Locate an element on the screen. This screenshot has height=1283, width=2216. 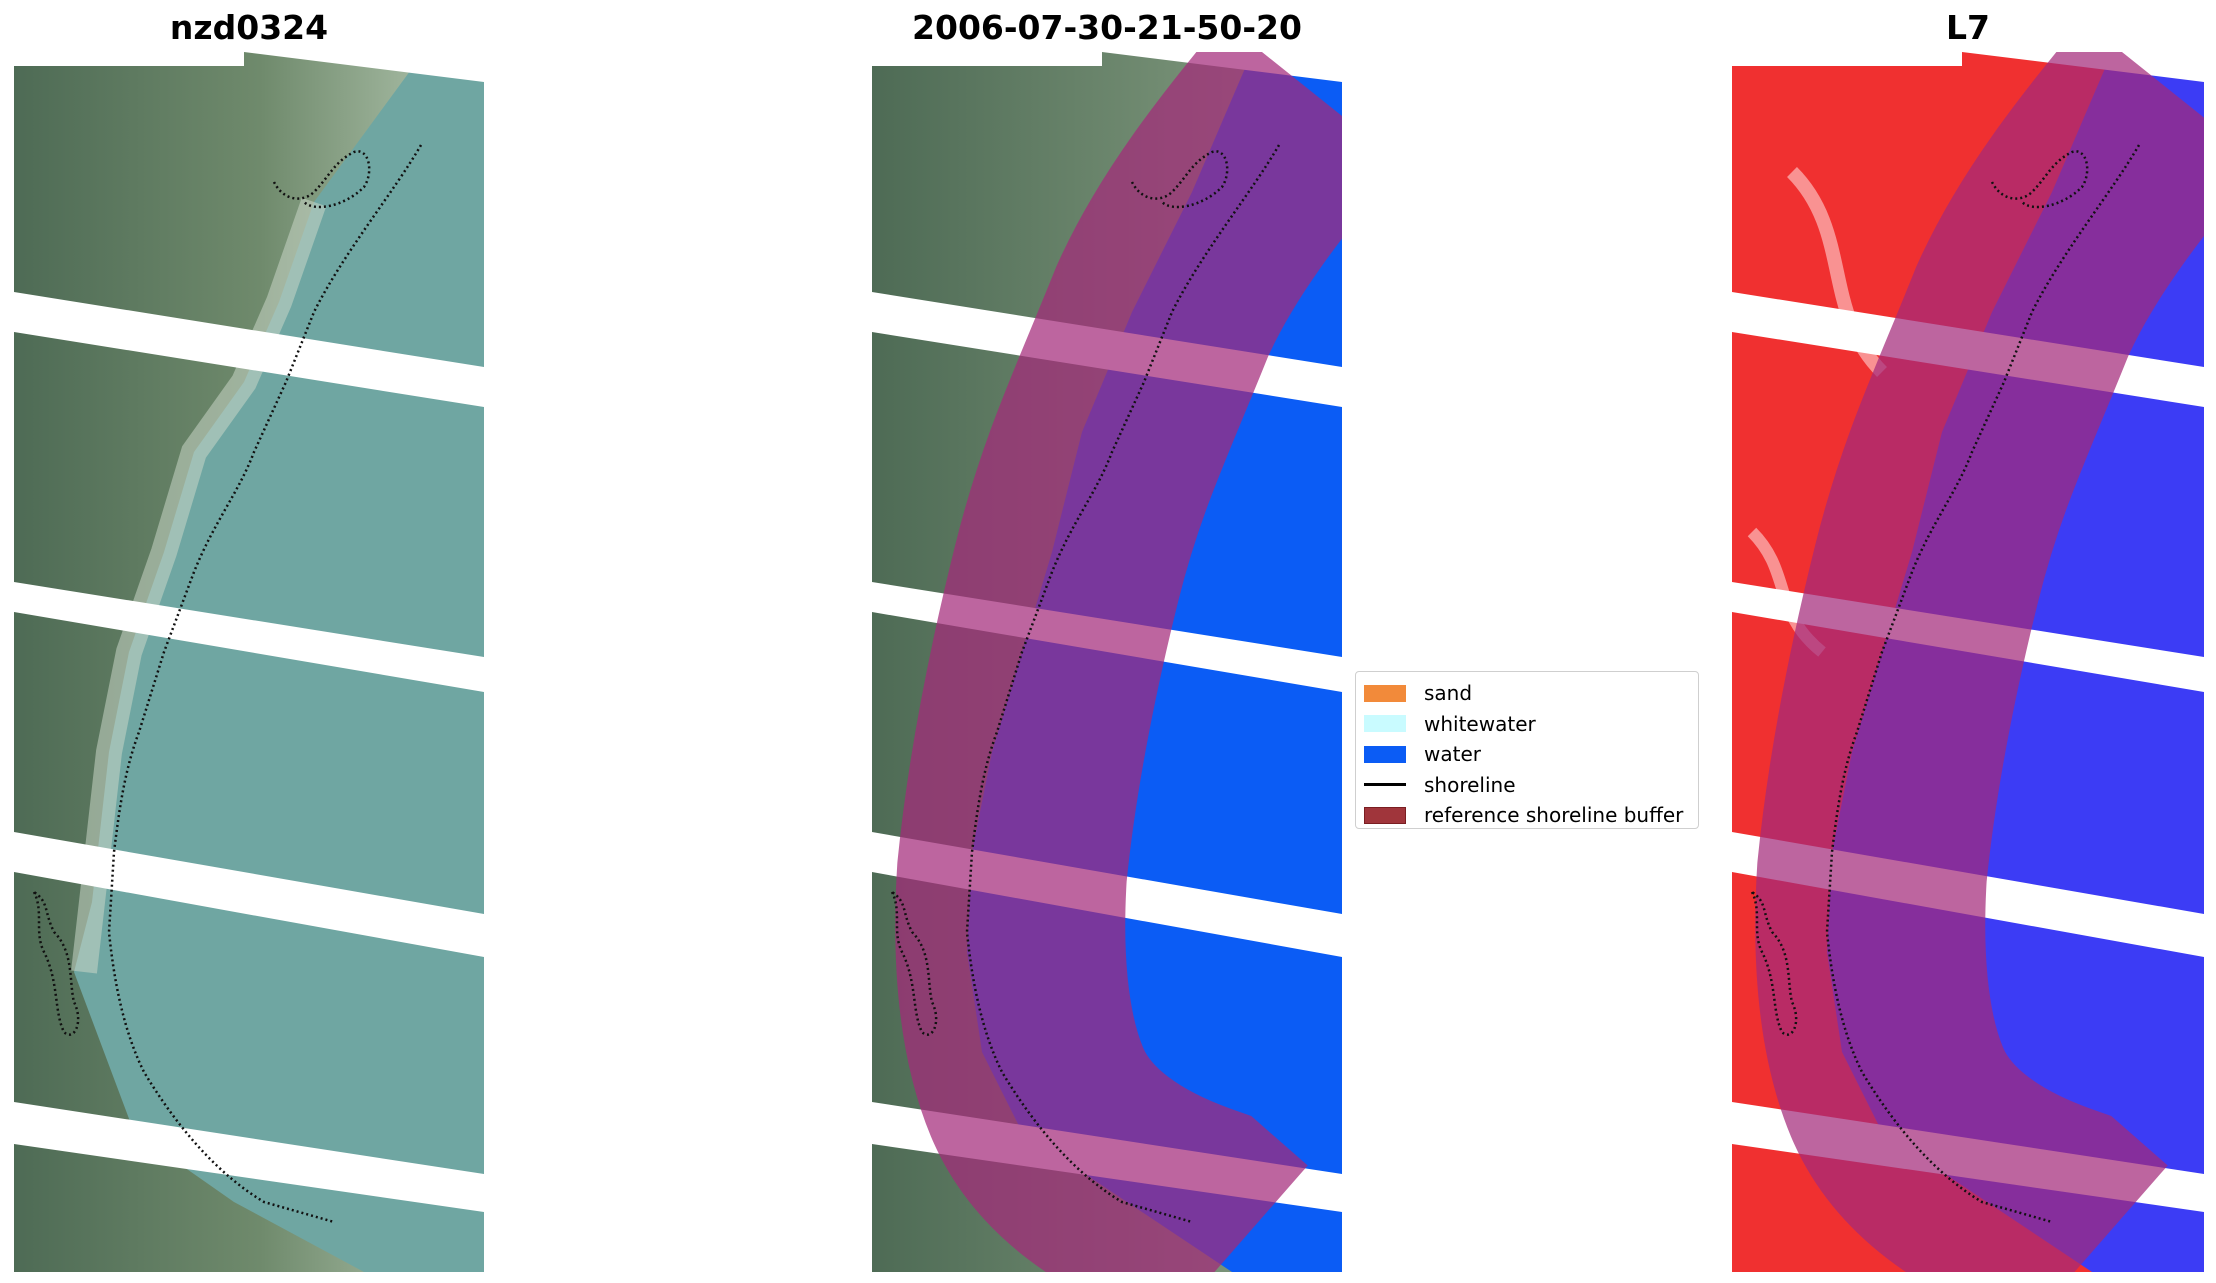
legend-item-water: water is located at coordinates (1527, 754).